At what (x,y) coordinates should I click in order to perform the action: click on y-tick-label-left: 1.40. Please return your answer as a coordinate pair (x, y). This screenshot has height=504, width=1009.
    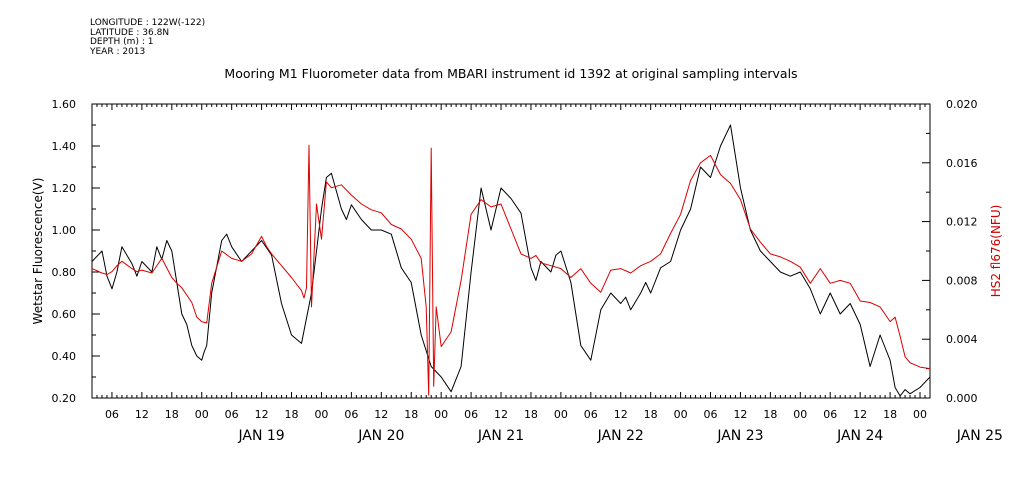
    Looking at the image, I should click on (64, 146).